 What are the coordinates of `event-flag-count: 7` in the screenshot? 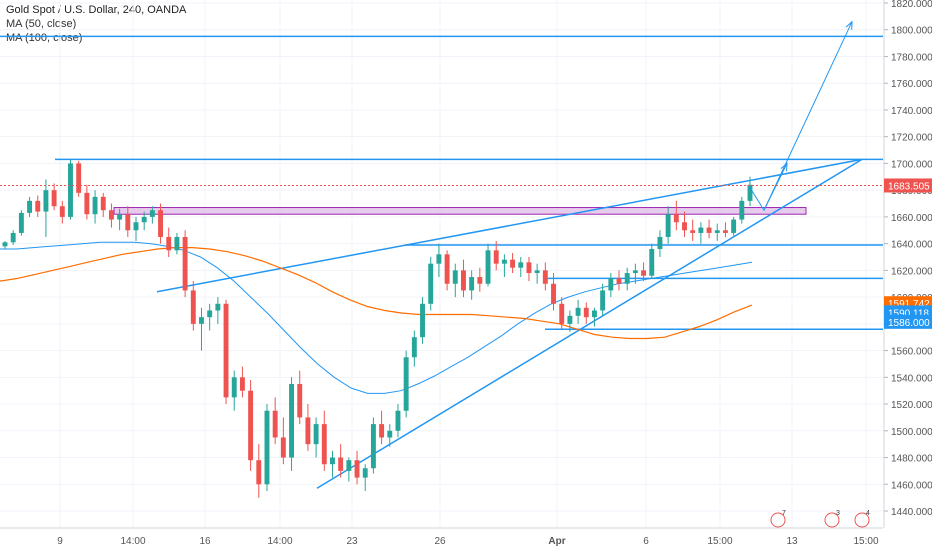 It's located at (784, 513).